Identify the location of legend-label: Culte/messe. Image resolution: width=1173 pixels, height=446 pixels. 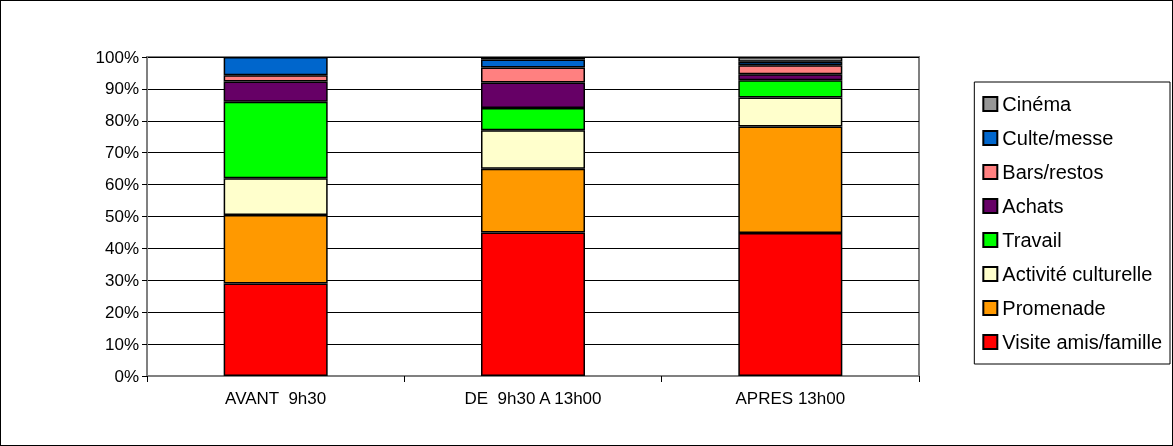
(1058, 138).